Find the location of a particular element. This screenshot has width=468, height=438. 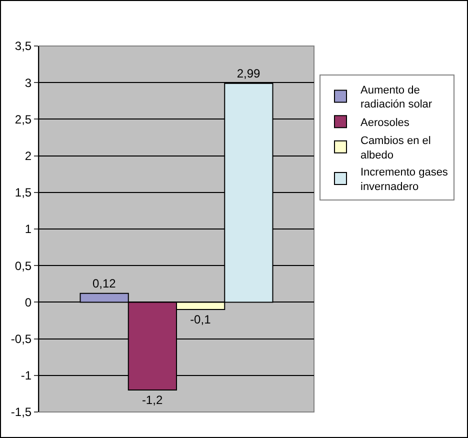

data-label: -0,1 is located at coordinates (201, 319).